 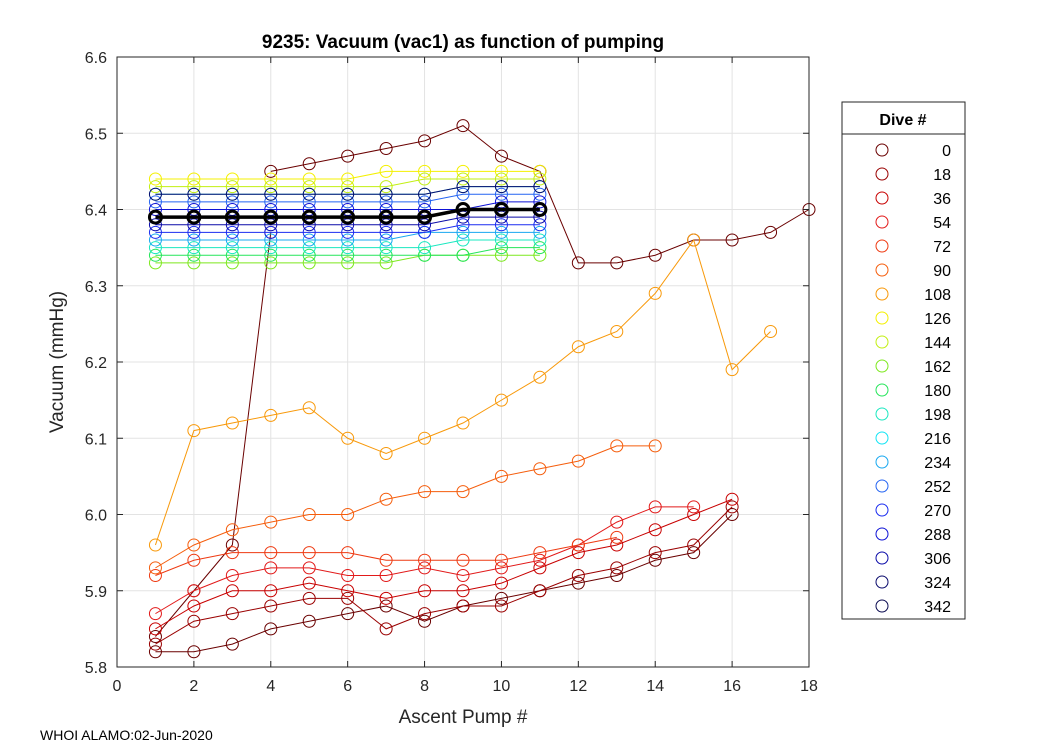 I want to click on x-tick-label: 12, so click(x=578, y=686).